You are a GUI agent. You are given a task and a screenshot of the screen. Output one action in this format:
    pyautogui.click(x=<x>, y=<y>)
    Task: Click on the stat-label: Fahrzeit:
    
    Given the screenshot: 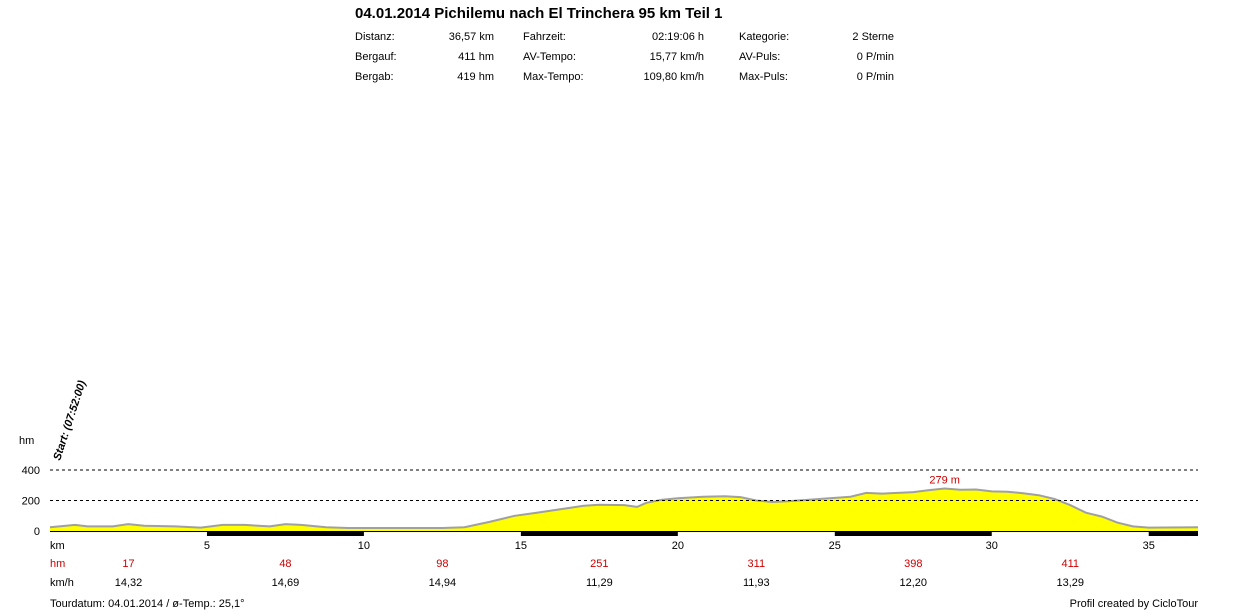 What is the action you would take?
    pyautogui.click(x=544, y=37)
    